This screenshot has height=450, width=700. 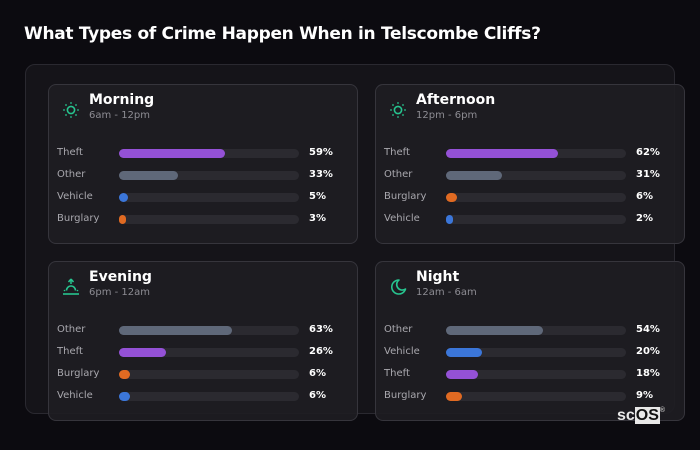 What do you see at coordinates (120, 292) in the screenshot?
I see `card-time-range: 6pm - 12am` at bounding box center [120, 292].